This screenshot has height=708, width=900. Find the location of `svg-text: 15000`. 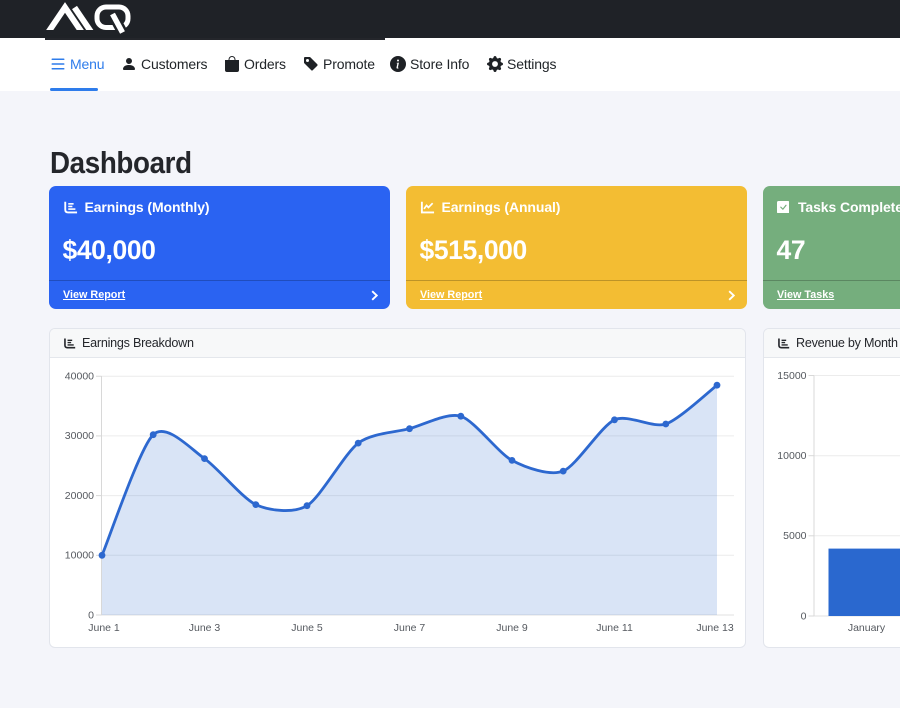

svg-text: 15000 is located at coordinates (791, 376).